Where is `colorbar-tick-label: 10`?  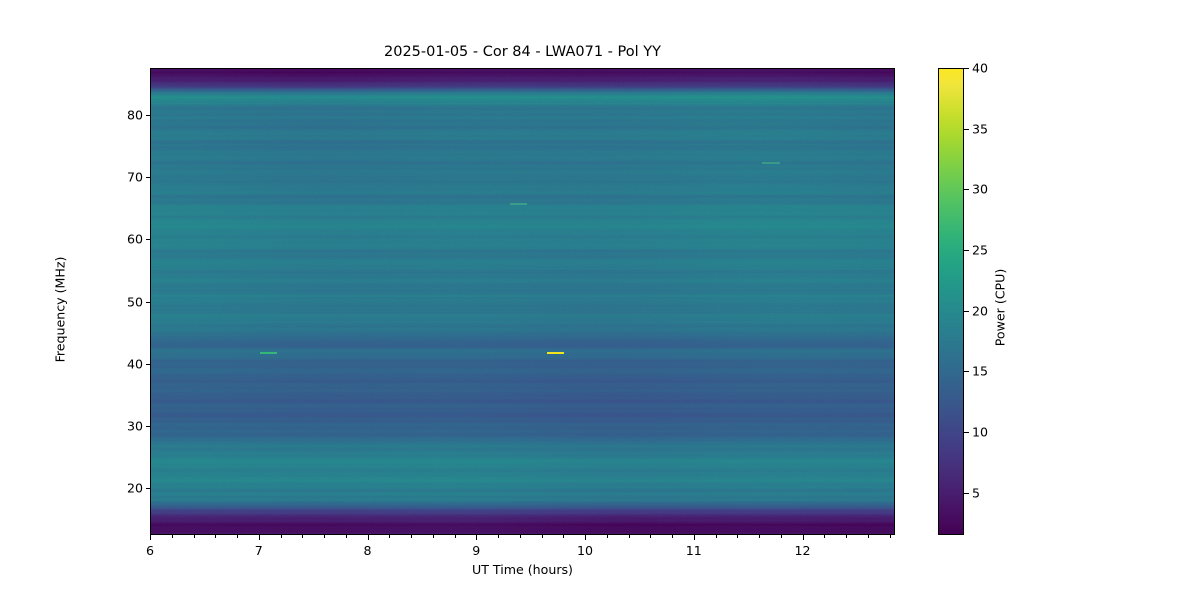
colorbar-tick-label: 10 is located at coordinates (980, 432).